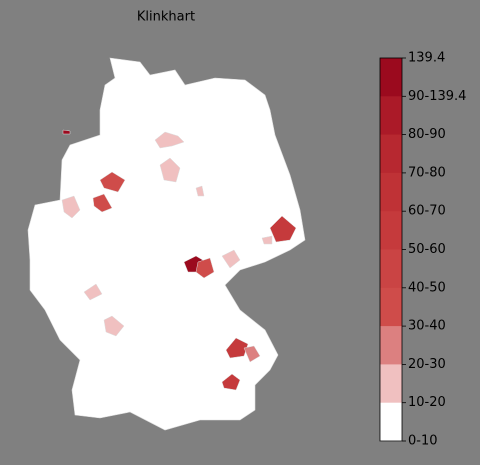  Describe the element at coordinates (427, 326) in the screenshot. I see `colorbar-label: 30-40` at that location.